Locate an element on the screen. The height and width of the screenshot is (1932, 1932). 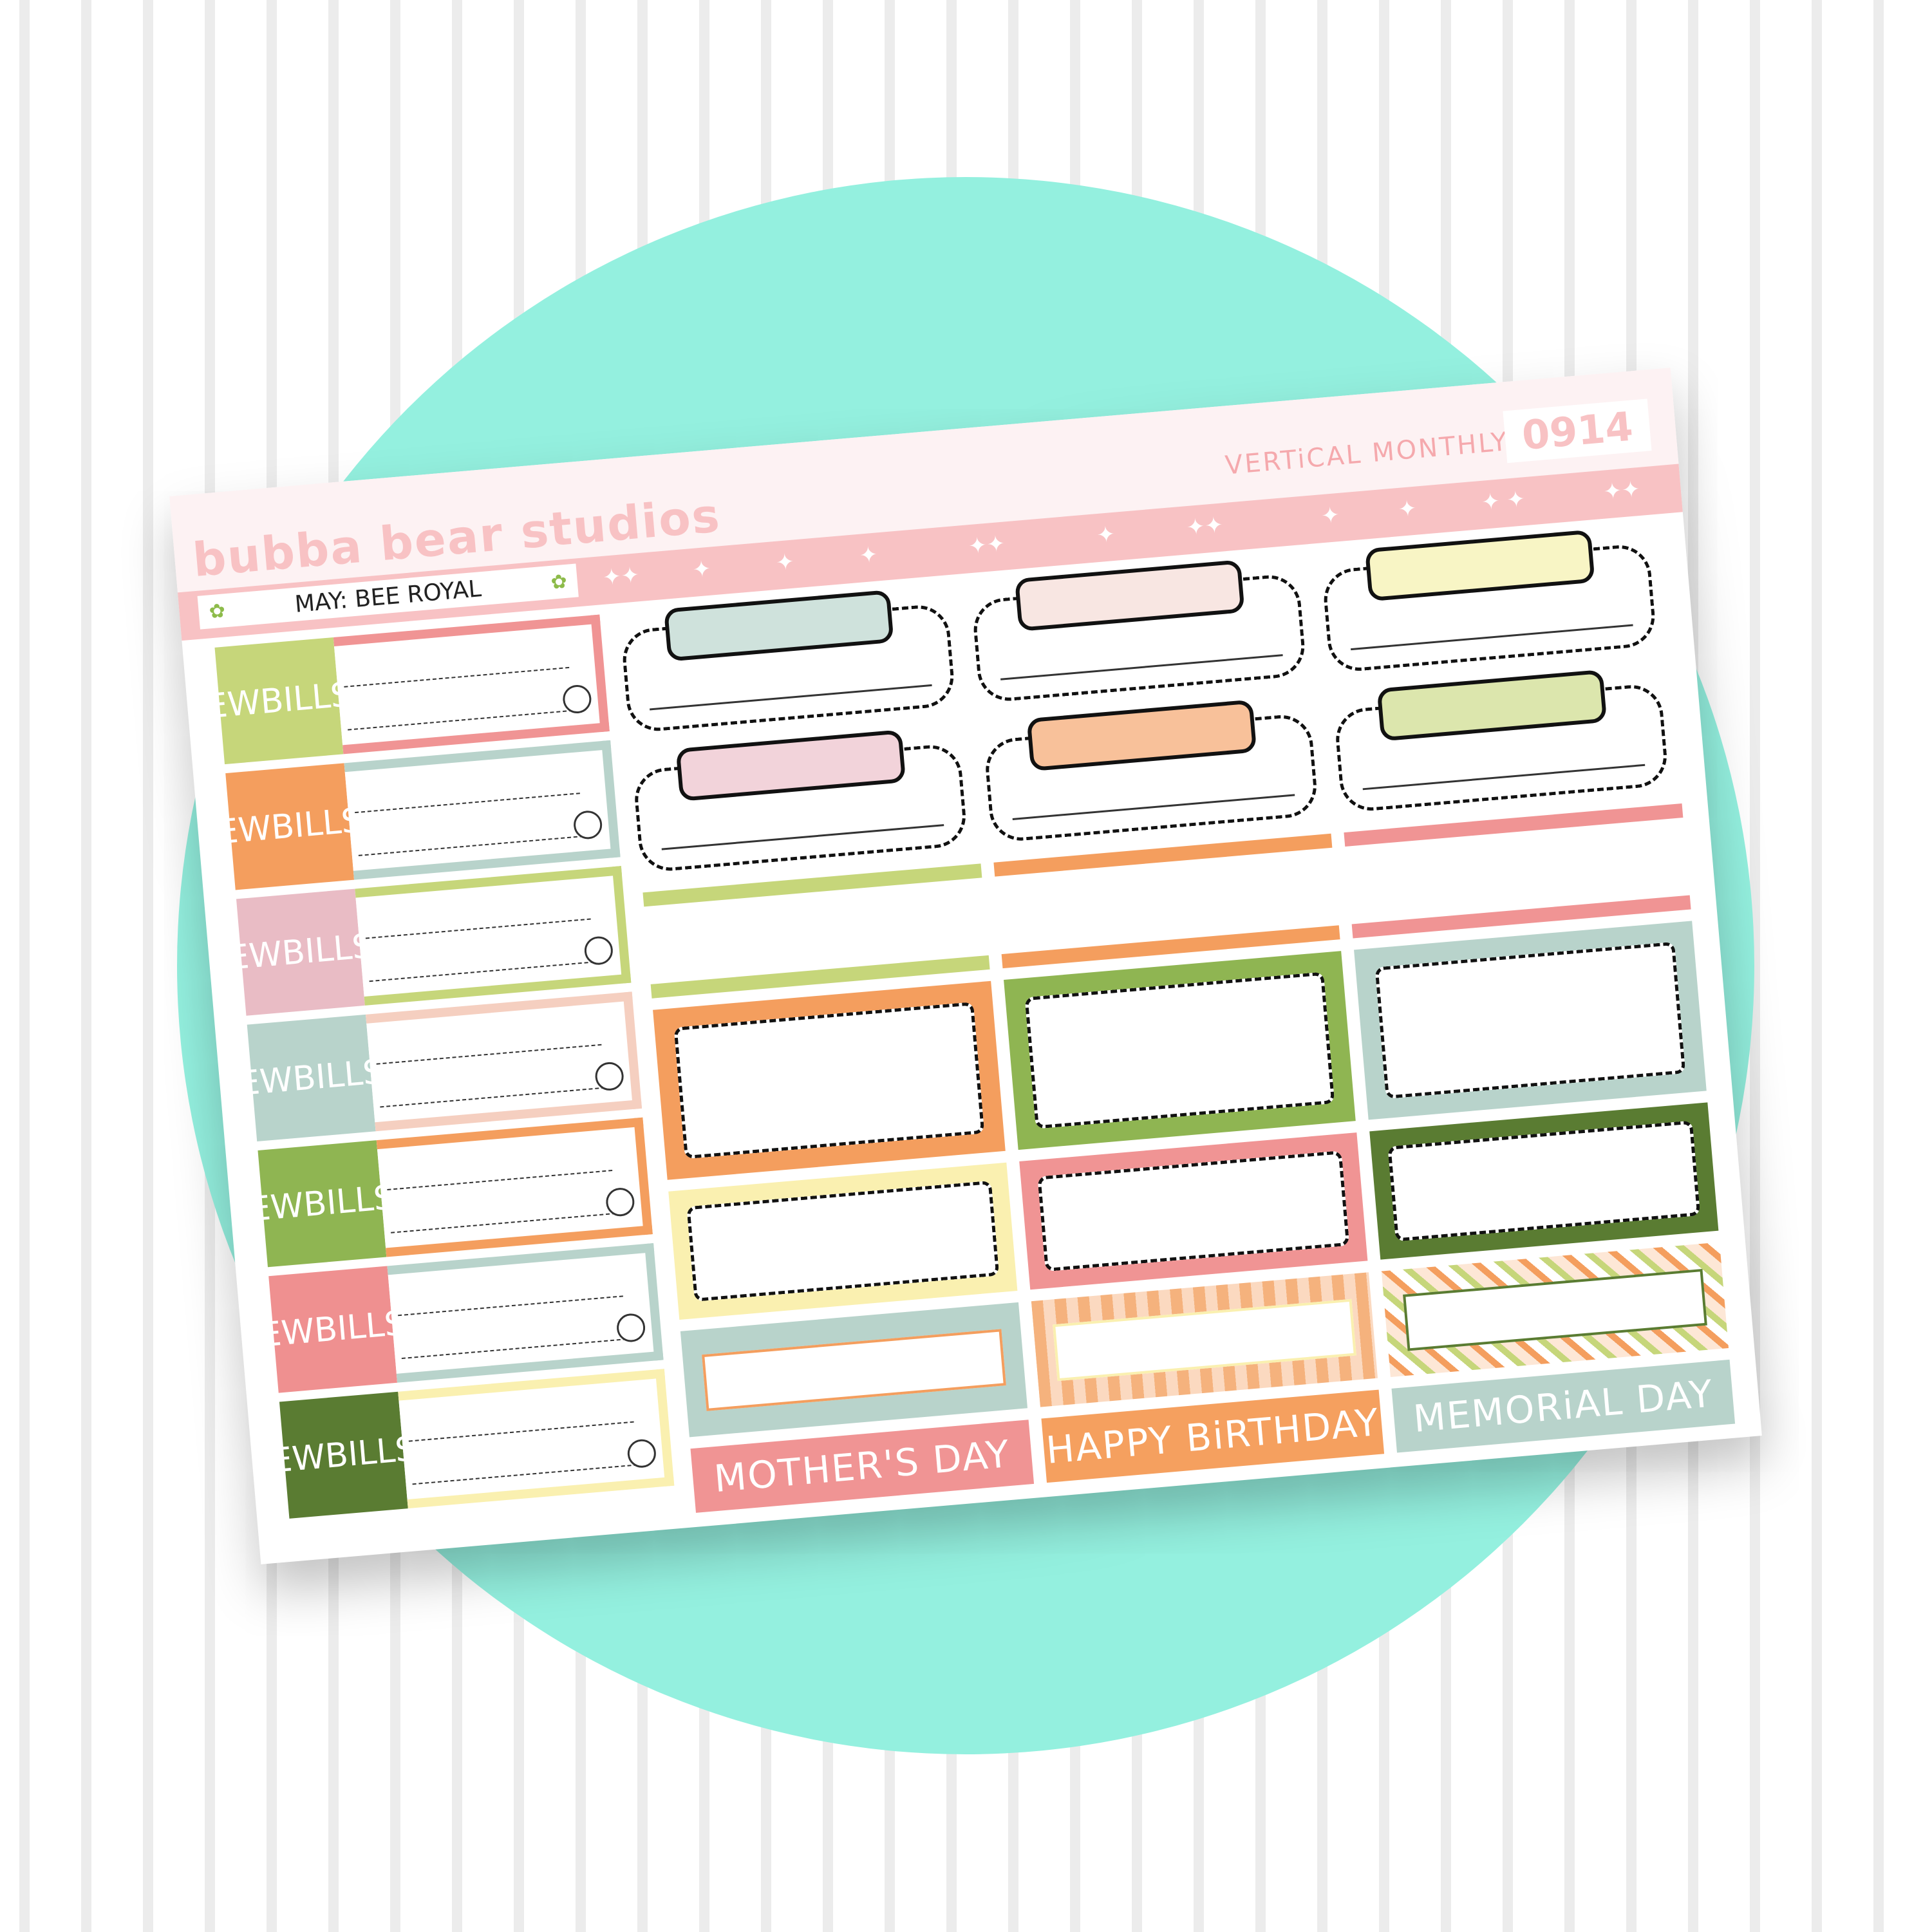
theme-text: MAY: BEE ROYAL is located at coordinates (388, 596).